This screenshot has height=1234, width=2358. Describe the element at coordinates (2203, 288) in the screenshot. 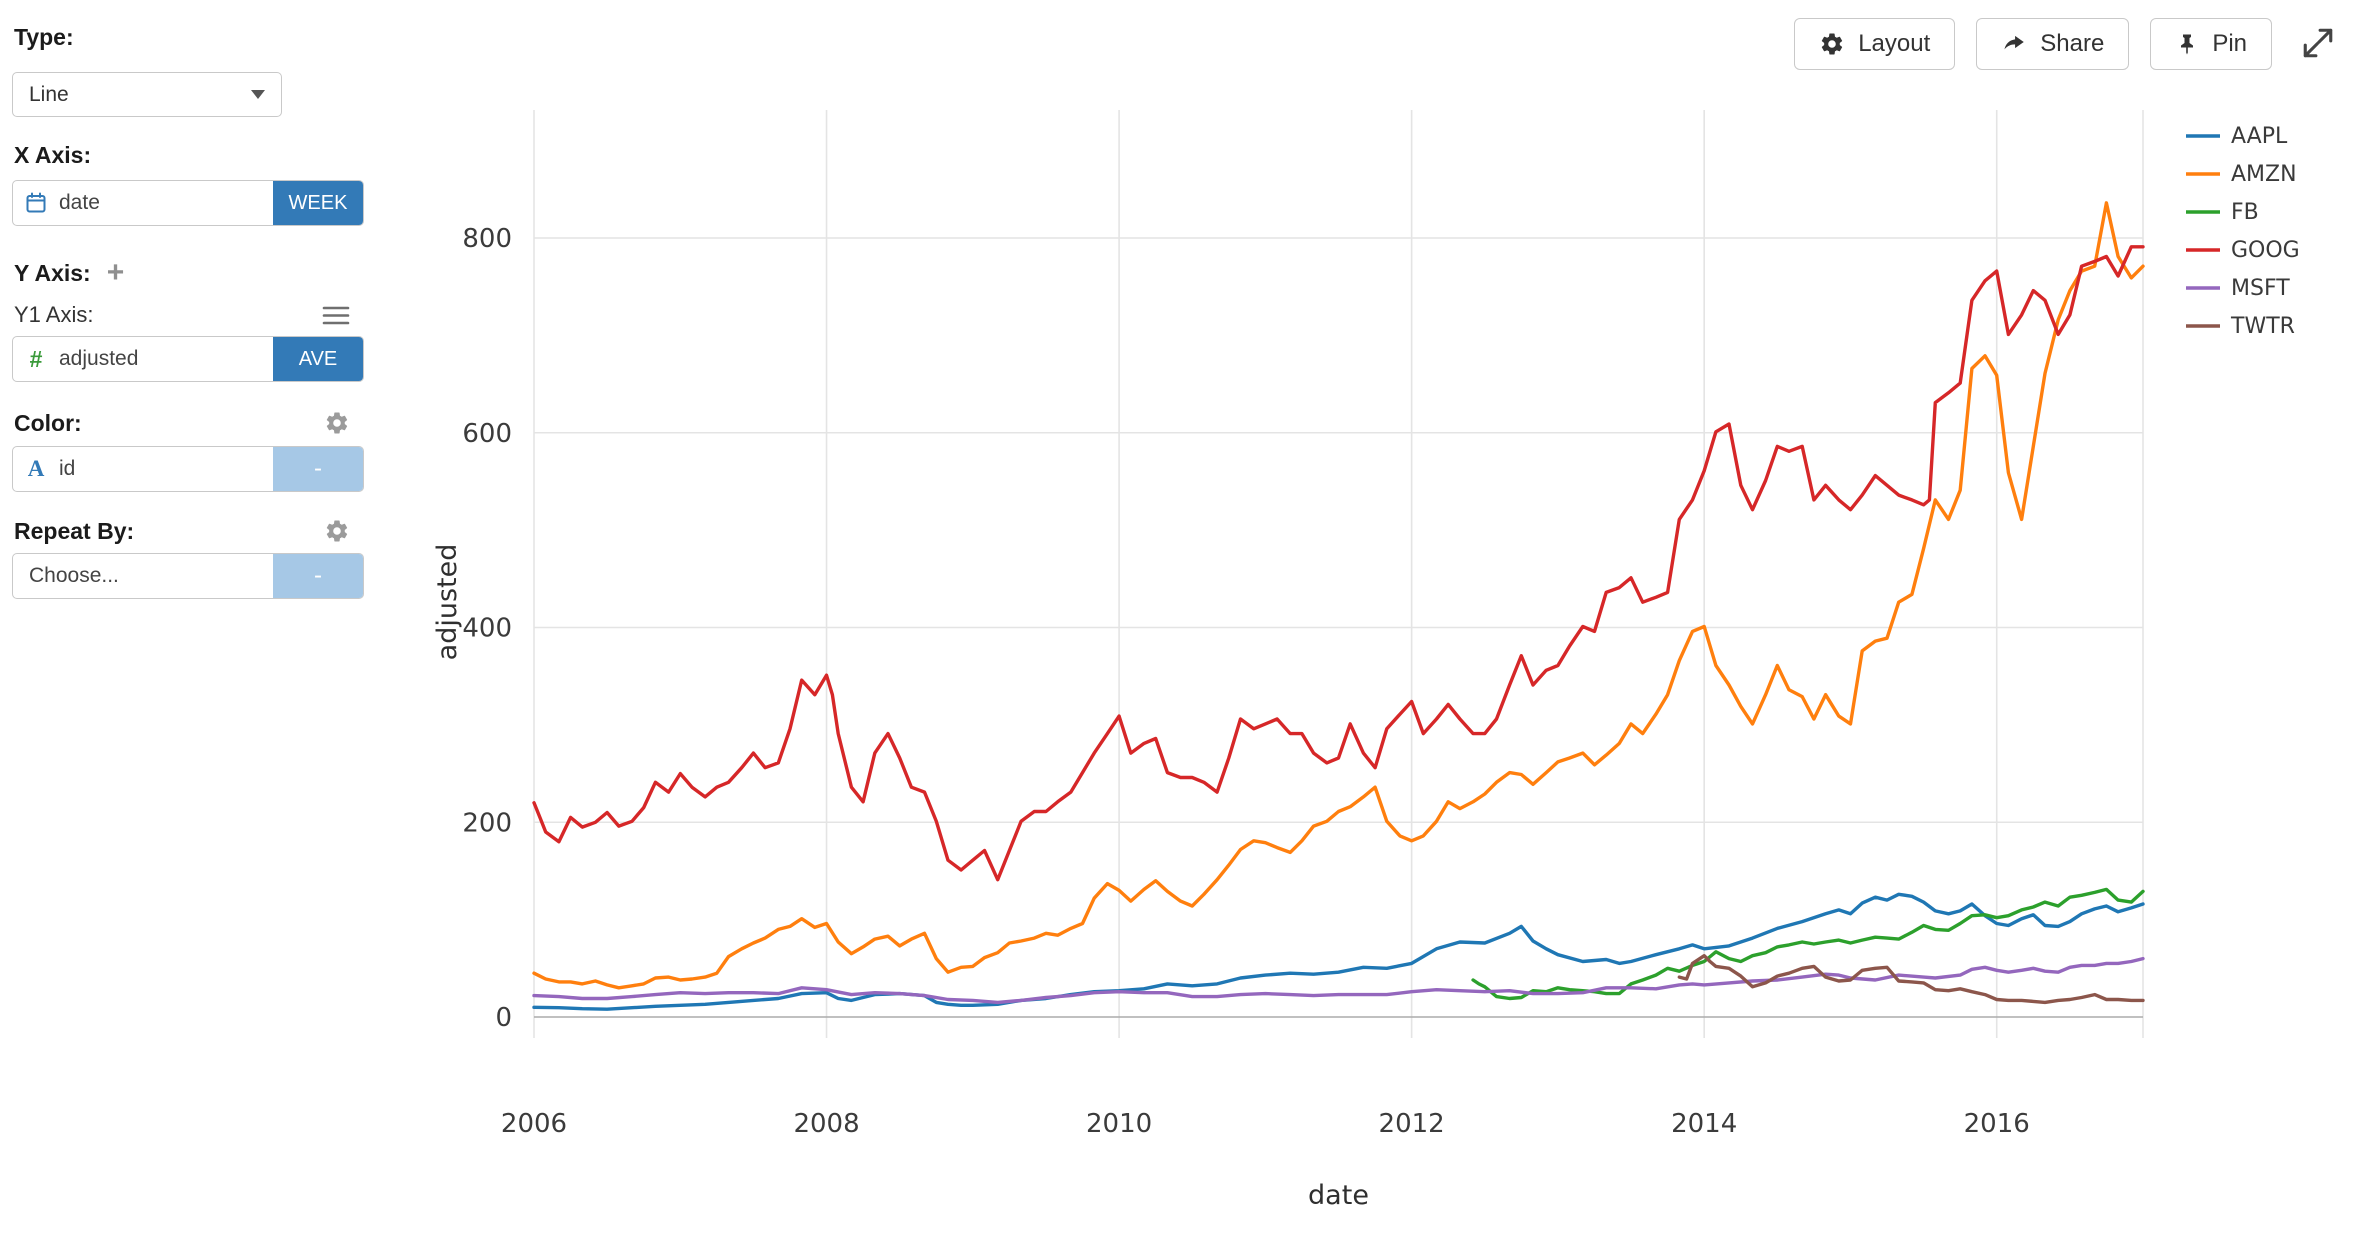

I see `legend-swatch-MSFT` at that location.